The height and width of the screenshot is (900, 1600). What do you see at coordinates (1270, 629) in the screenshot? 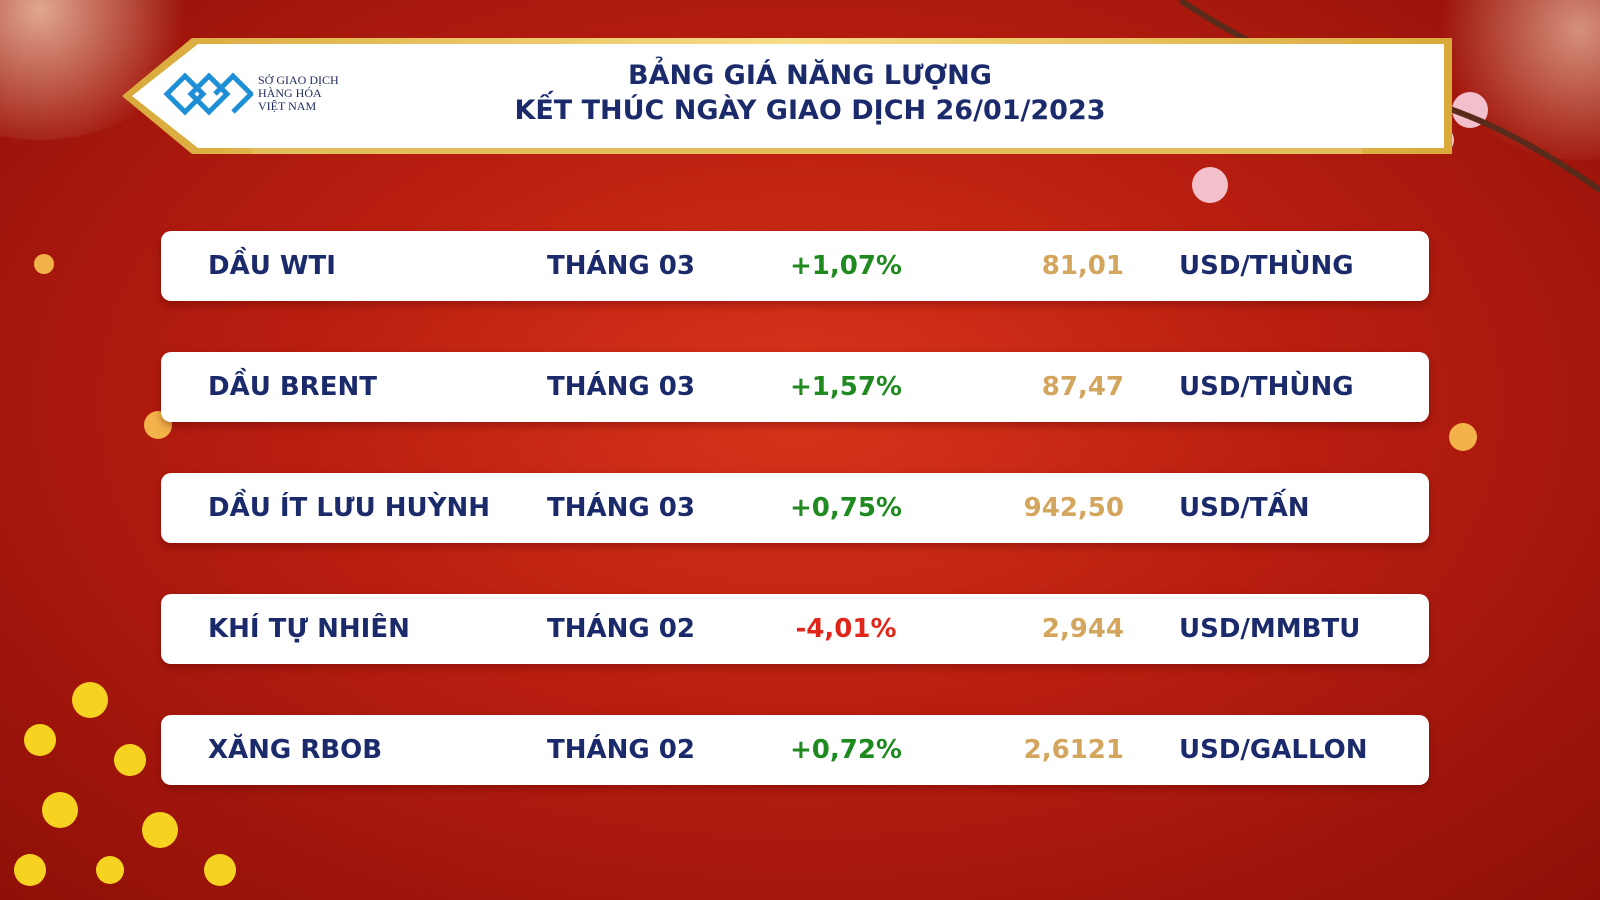
I see `unit: USD/MMBTU` at bounding box center [1270, 629].